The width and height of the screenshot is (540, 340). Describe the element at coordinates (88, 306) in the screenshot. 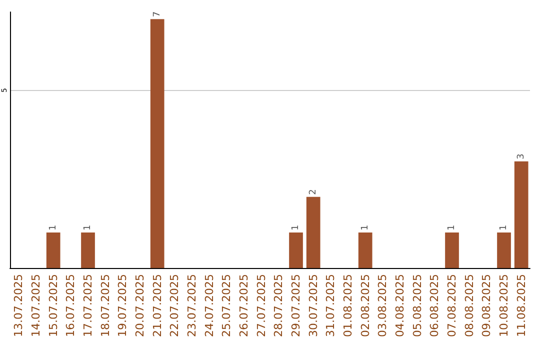

I see `x-tick-label: 17.07.2025` at that location.